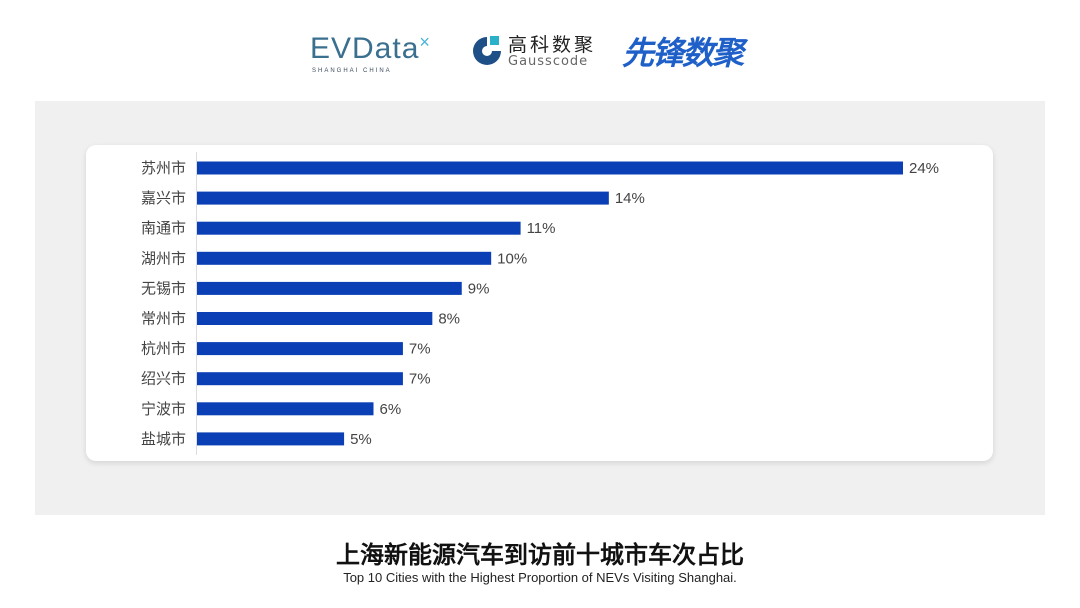  I want to click on value-label: 9%, so click(479, 288).